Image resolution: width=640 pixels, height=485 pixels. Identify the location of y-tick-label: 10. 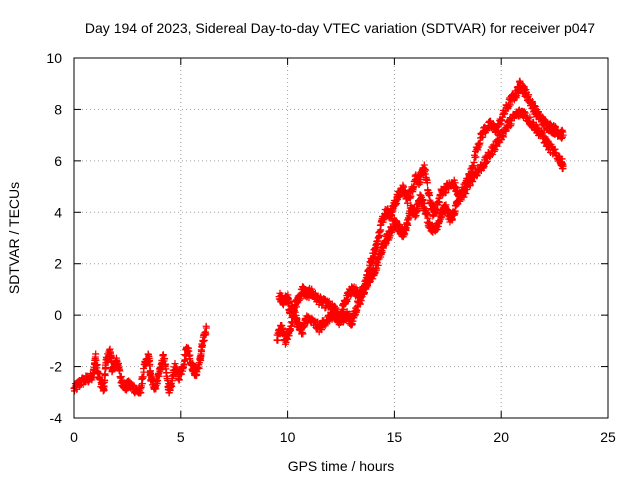
(54, 58).